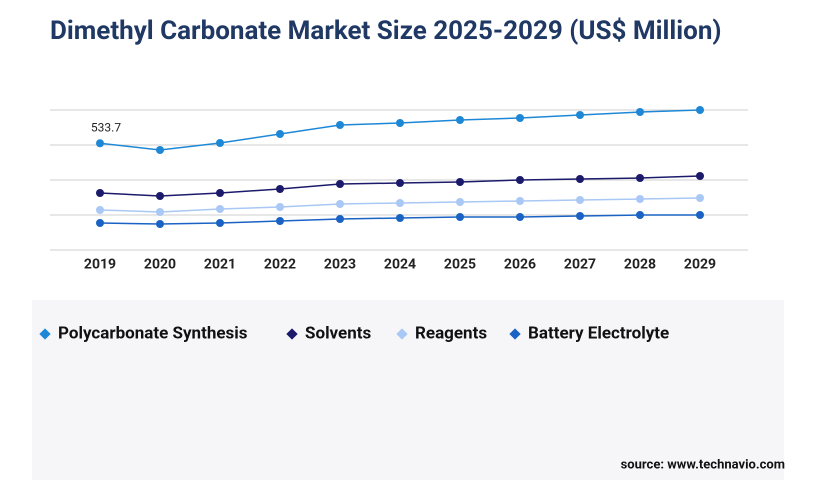  I want to click on legend-label: Polycarbonate Synthesis, so click(153, 333).